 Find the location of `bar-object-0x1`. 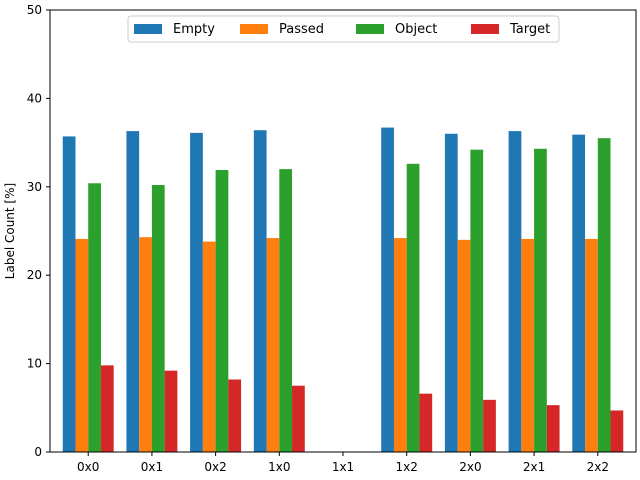

bar-object-0x1 is located at coordinates (158, 319).